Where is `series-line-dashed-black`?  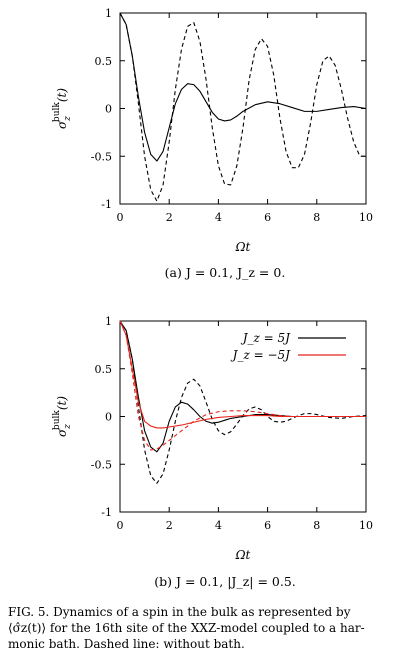 series-line-dashed-black is located at coordinates (243, 402).